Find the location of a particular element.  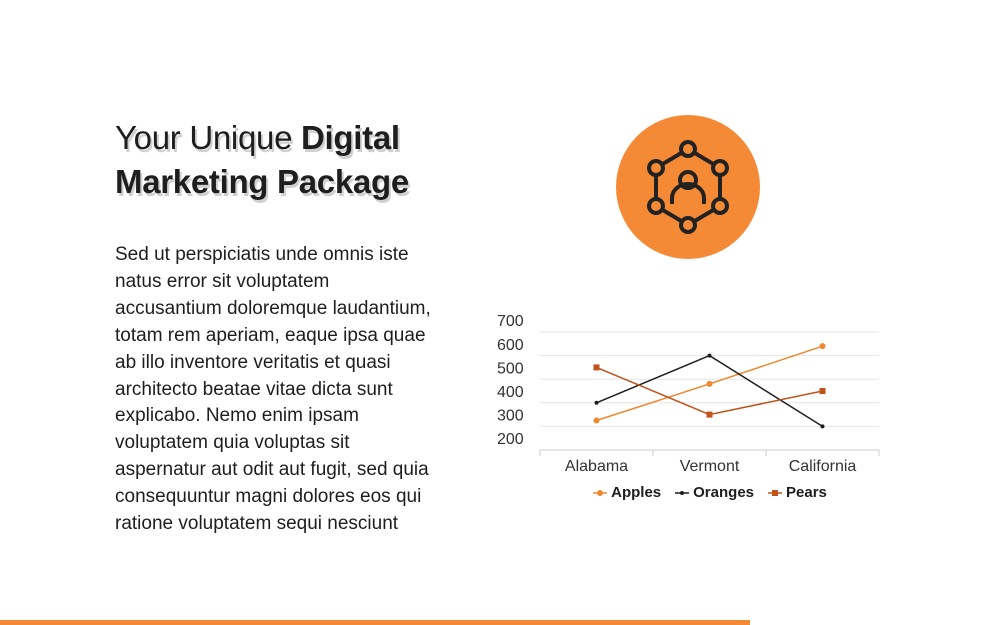

legend-item: Oranges is located at coordinates (714, 492).